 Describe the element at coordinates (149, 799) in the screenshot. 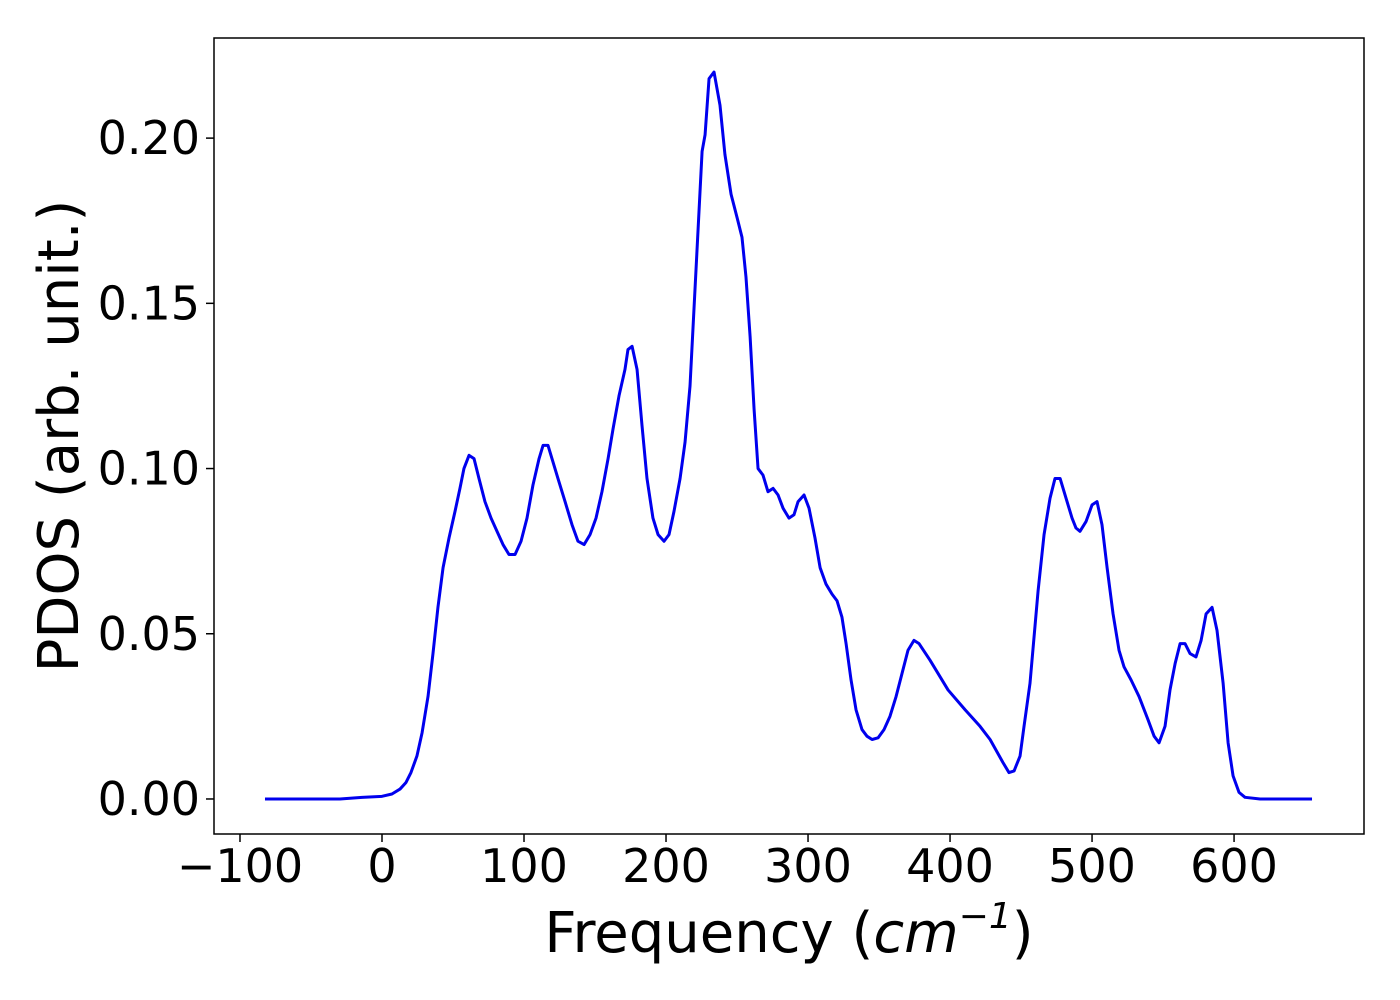

I see `y-tick-label: 0.00` at that location.